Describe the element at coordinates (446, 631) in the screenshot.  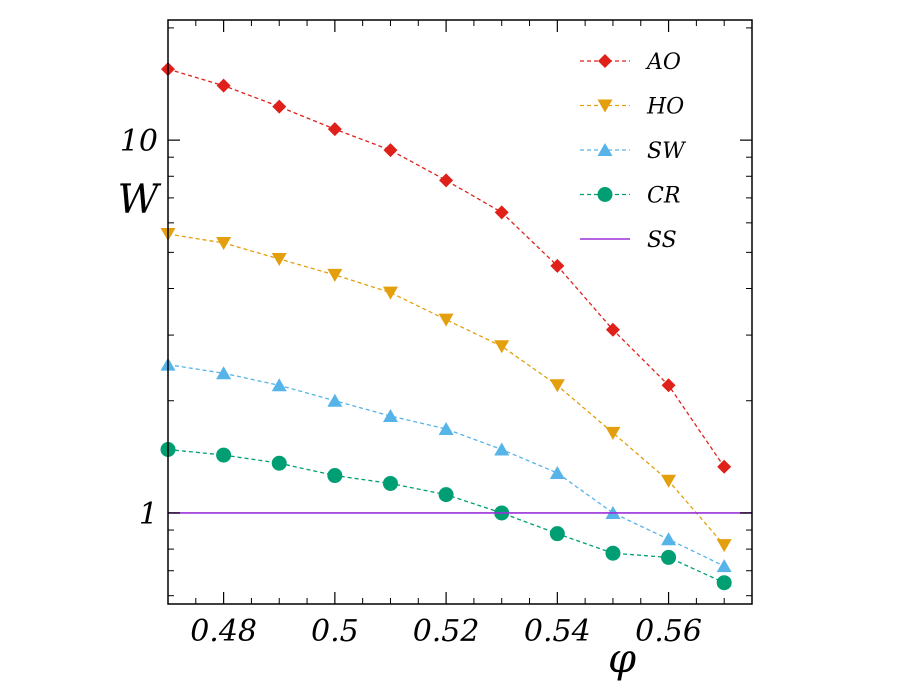
I see `x-tick-label: 0.52` at that location.